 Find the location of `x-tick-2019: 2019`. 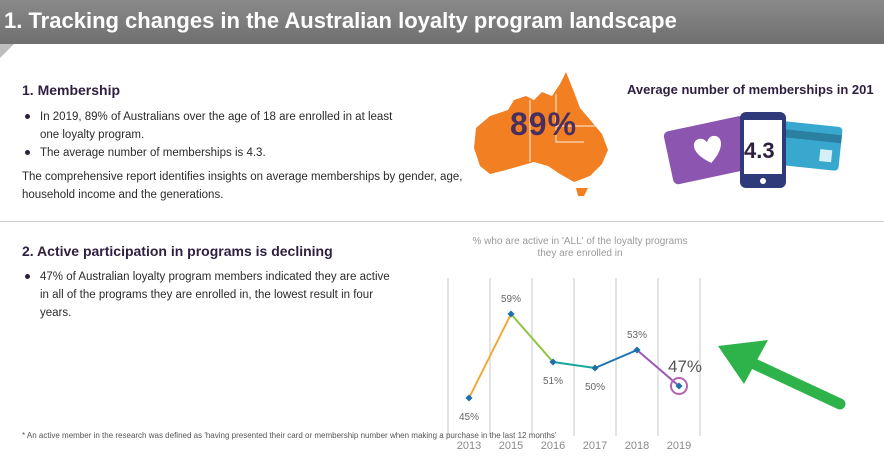

x-tick-2019: 2019 is located at coordinates (679, 446).